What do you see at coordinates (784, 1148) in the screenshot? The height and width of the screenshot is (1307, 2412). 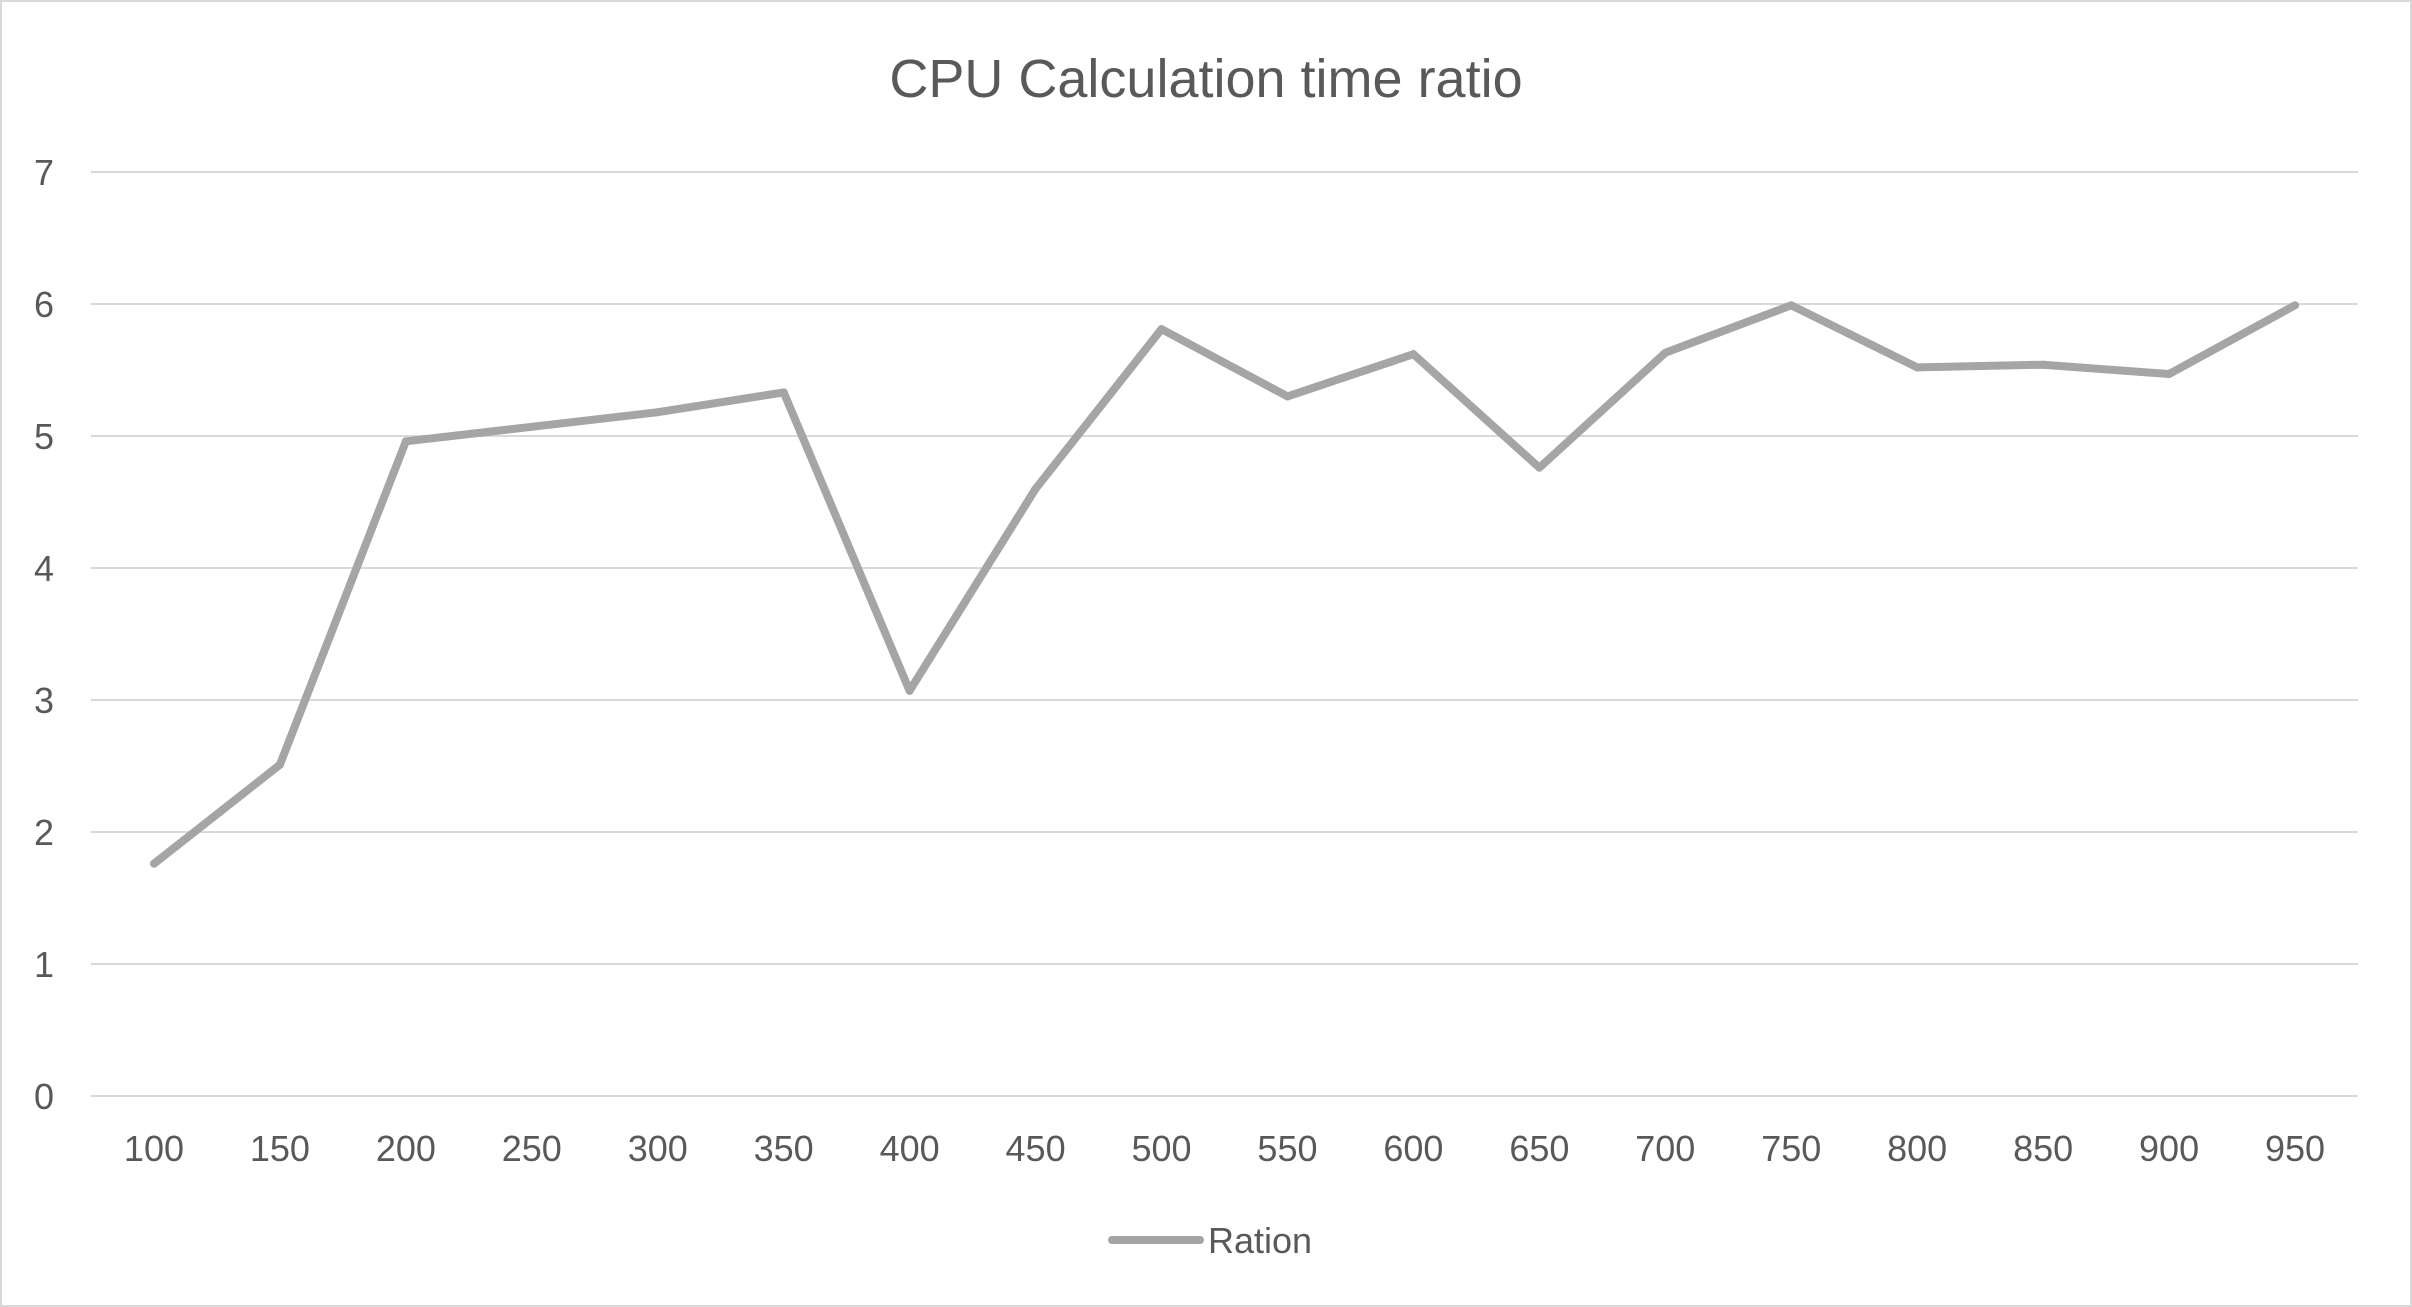 I see `x-tick-label: 350` at bounding box center [784, 1148].